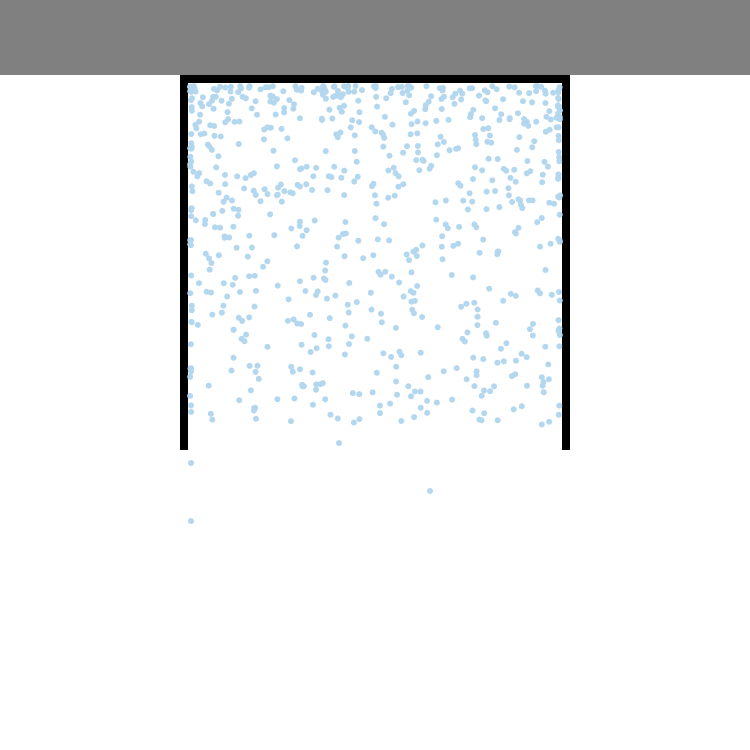  Describe the element at coordinates (375, 37) in the screenshot. I see `top-bar` at that location.